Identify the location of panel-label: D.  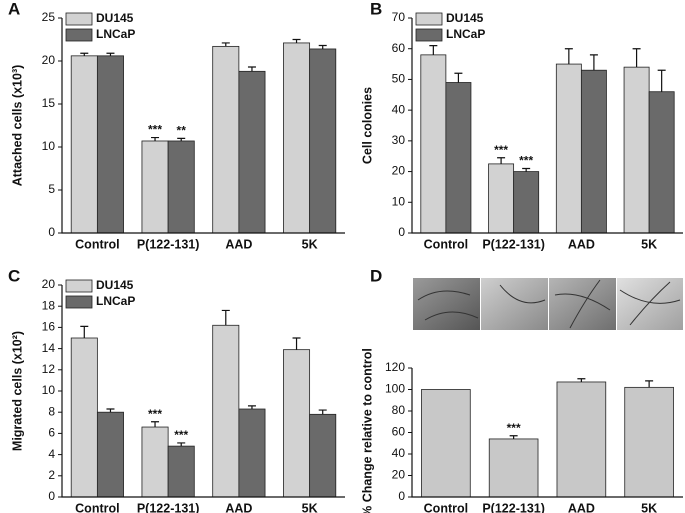
(376, 275).